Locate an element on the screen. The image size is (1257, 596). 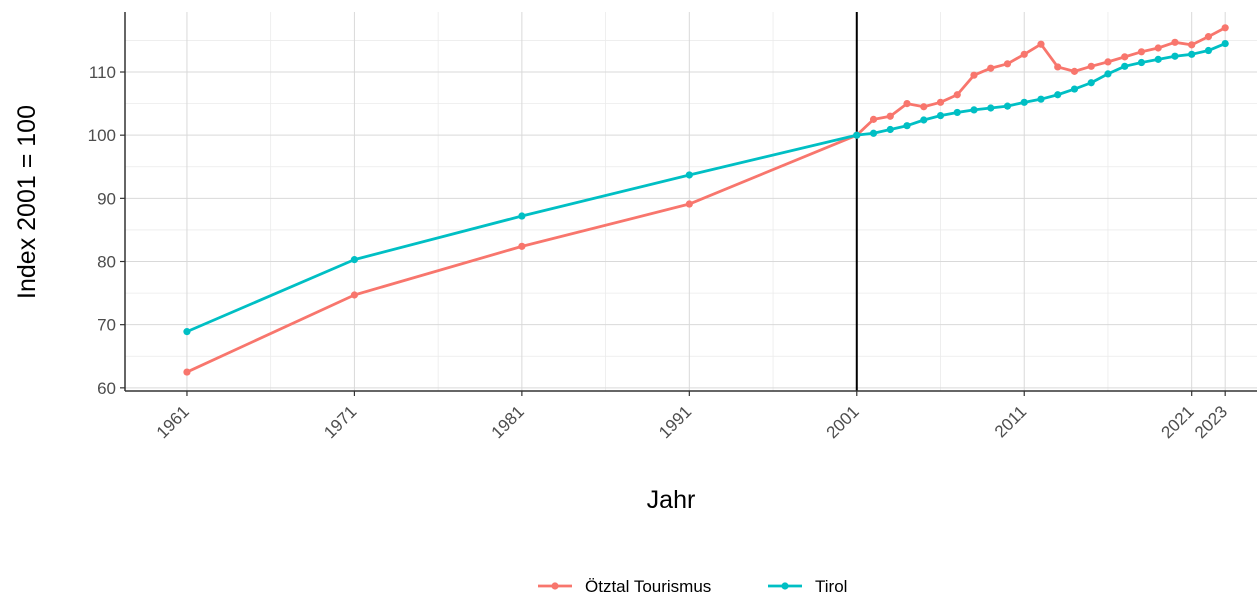
y-tick-label: 70 is located at coordinates (106, 325).